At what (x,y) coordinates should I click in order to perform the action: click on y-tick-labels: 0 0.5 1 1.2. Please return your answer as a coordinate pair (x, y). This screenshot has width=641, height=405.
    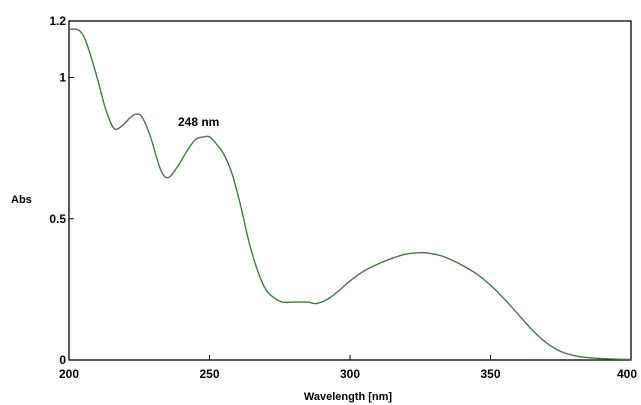
    Looking at the image, I should click on (57, 190).